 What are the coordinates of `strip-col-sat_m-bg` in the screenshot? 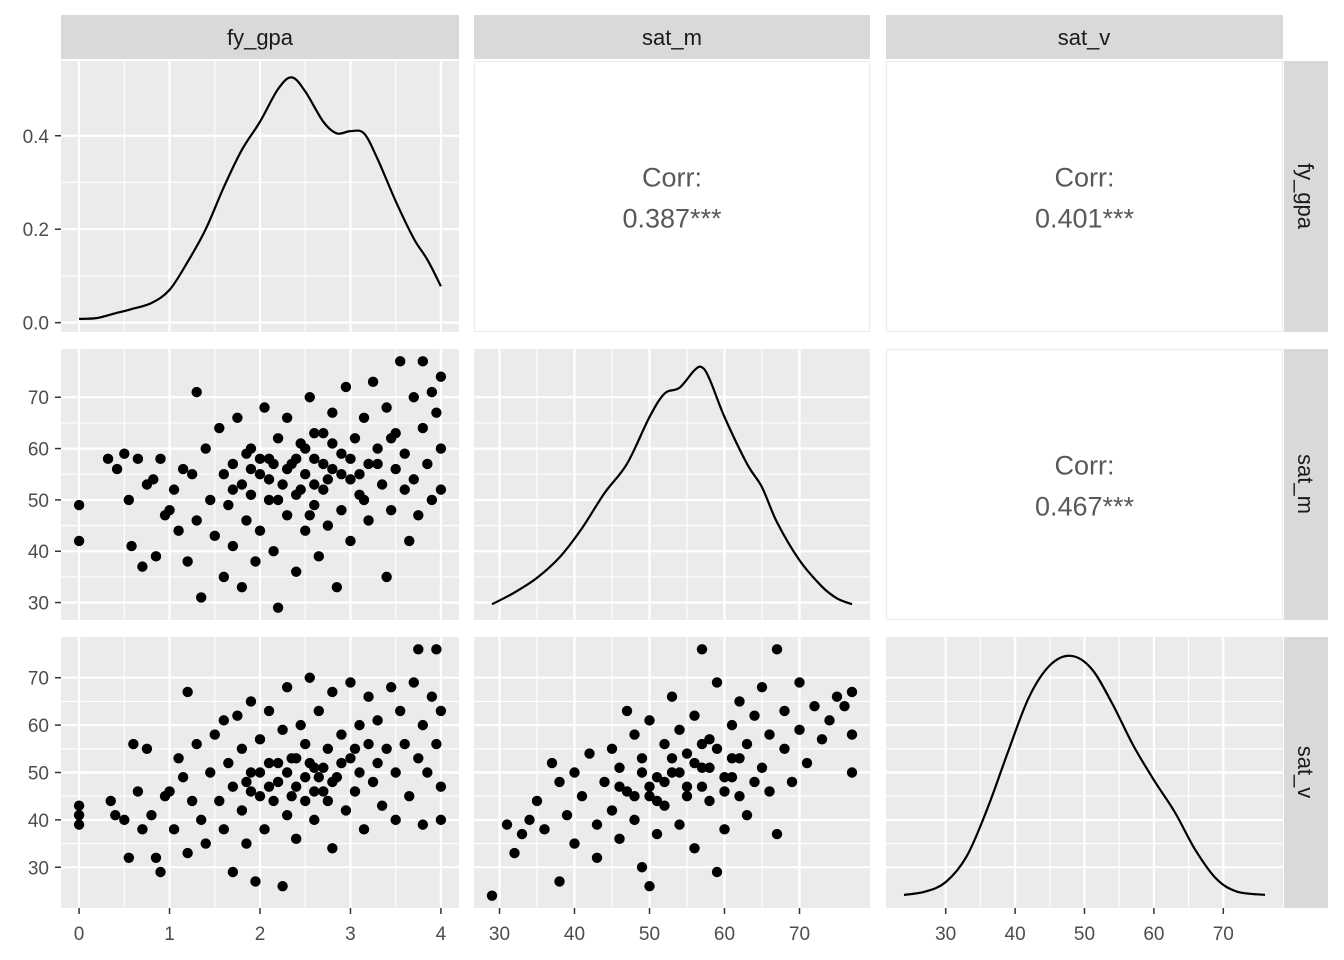 It's located at (672, 37).